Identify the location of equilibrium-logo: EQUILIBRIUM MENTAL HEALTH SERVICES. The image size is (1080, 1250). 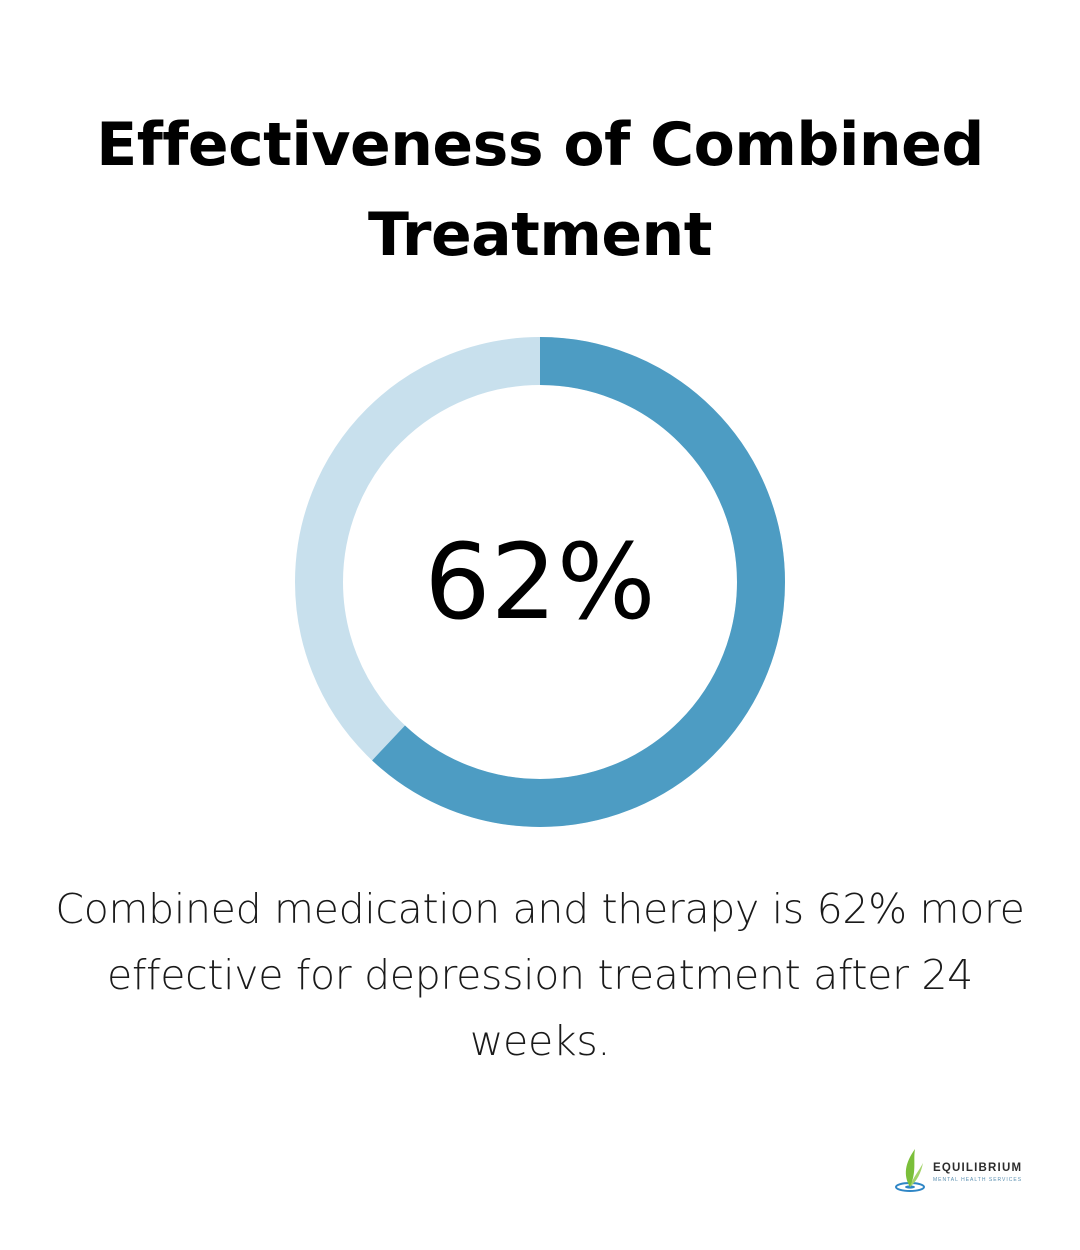
(968, 1171).